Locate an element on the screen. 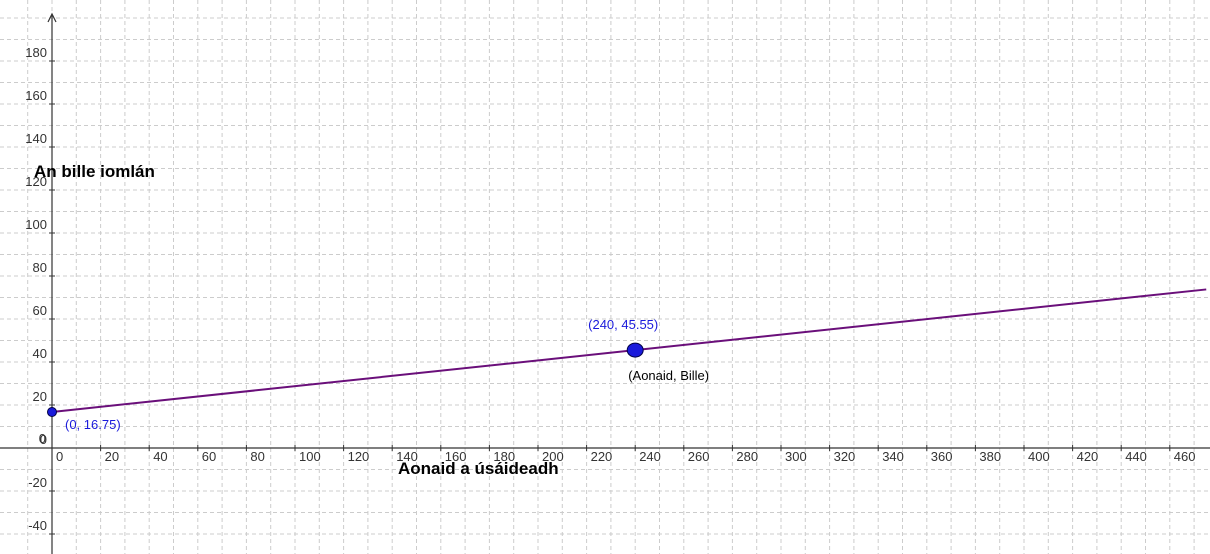 This screenshot has width=1210, height=554. x-tick-label: 460 is located at coordinates (1185, 456).